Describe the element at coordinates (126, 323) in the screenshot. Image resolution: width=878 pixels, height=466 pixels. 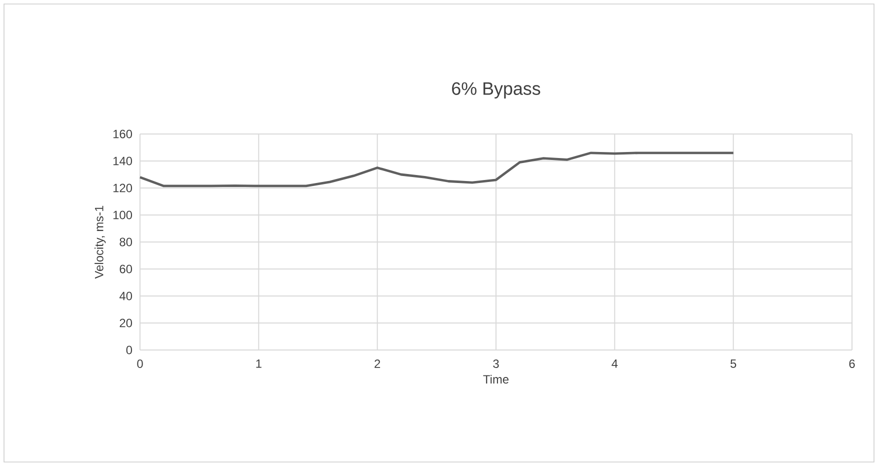
I see `y-tick-label: 20` at that location.